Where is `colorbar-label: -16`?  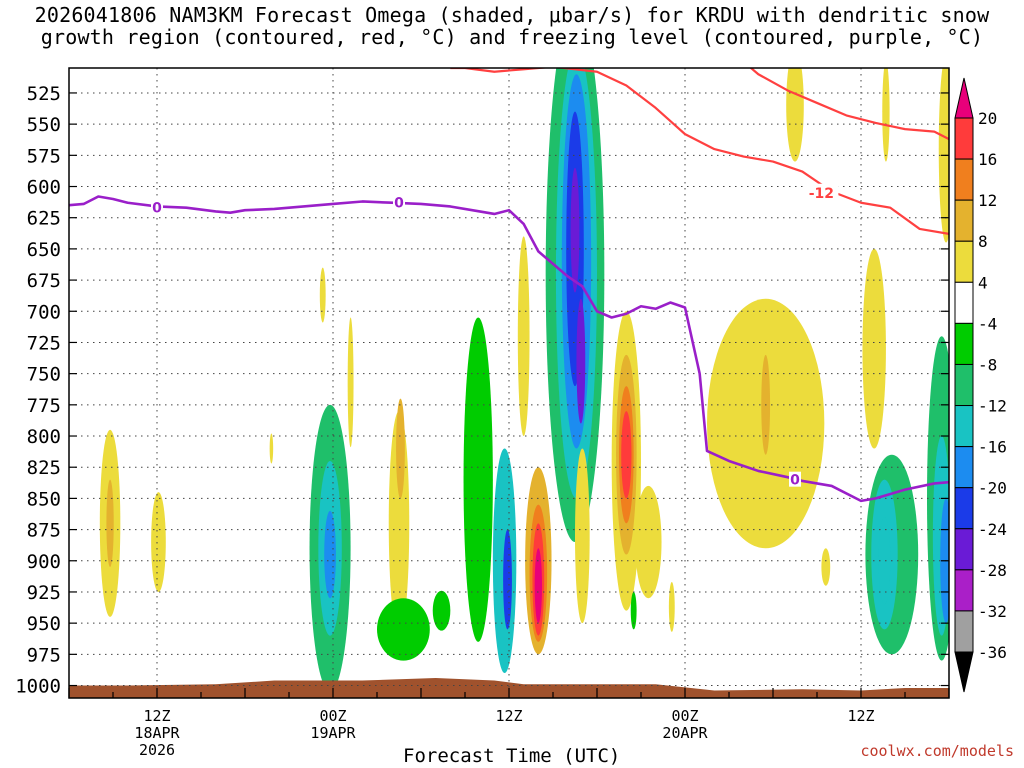 colorbar-label: -16 is located at coordinates (992, 447).